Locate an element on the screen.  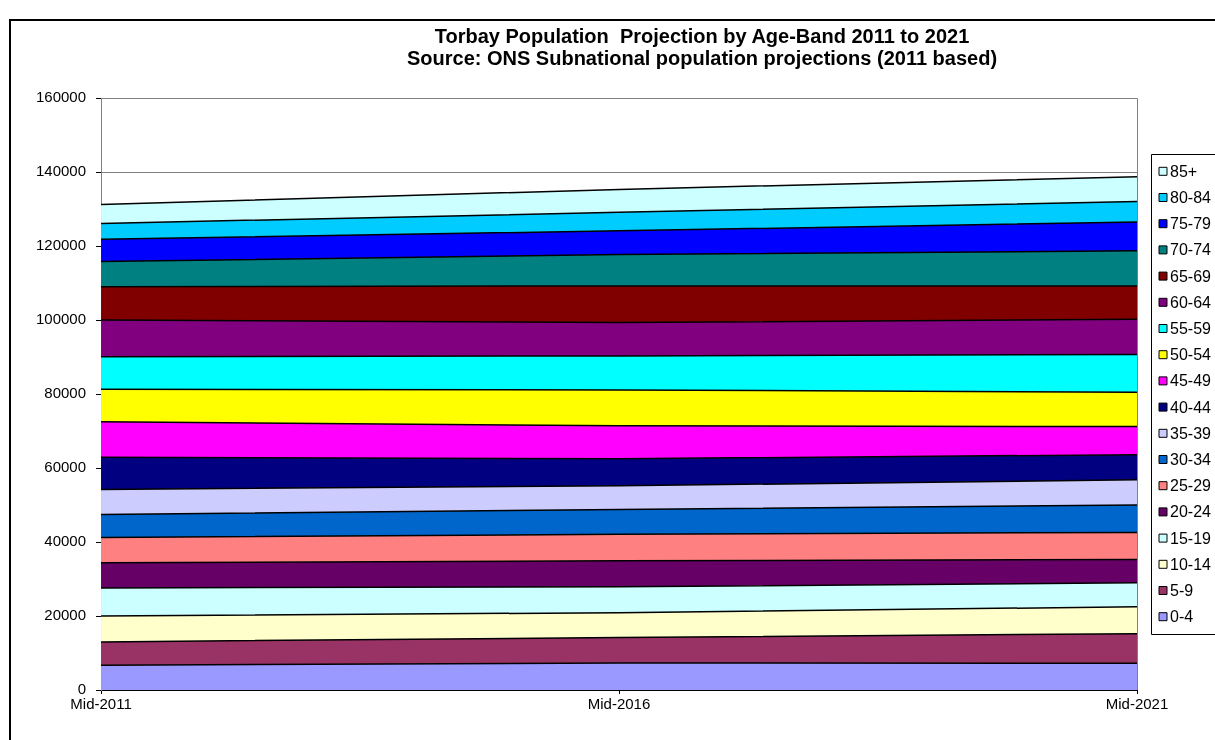
y-tick-label: 120000 is located at coordinates (61, 245).